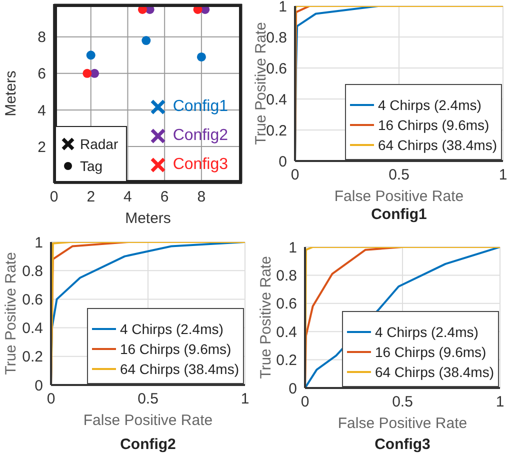 Image resolution: width=511 pixels, height=455 pixels. What do you see at coordinates (164, 197) in the screenshot?
I see `x-tick-label: 6` at bounding box center [164, 197].